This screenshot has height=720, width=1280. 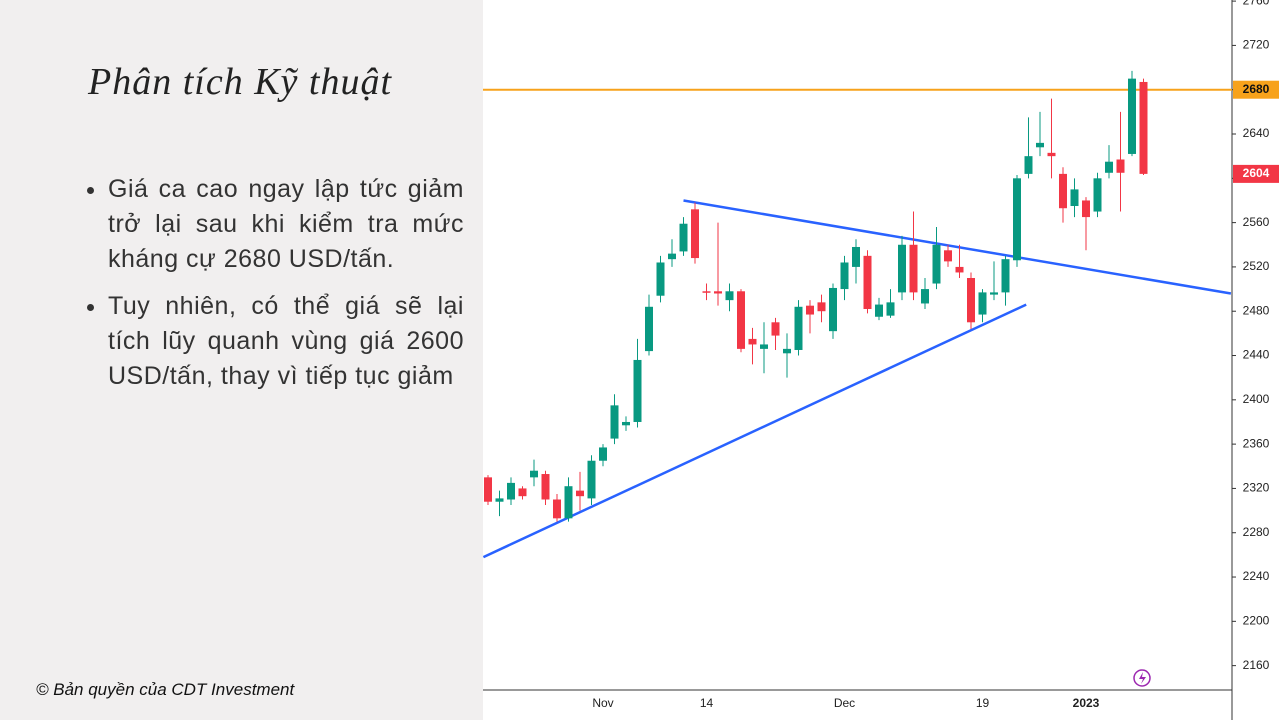 I want to click on copyright: © Bản quyền của CDT Investment, so click(x=165, y=689).